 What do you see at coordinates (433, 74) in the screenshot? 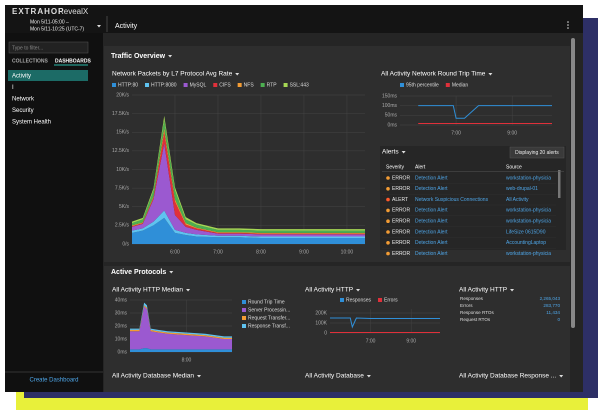
I see `chart-title: All Activity Network Round Trip Time` at bounding box center [433, 74].